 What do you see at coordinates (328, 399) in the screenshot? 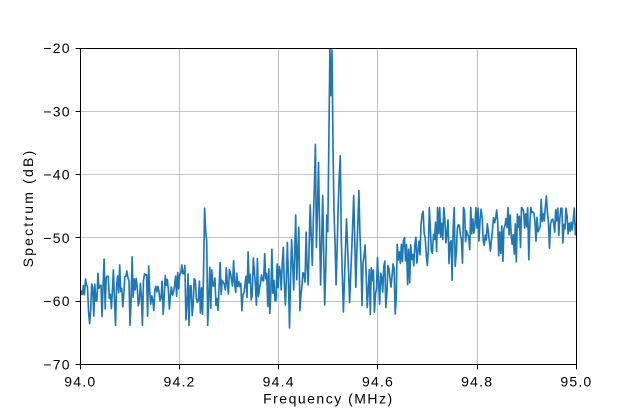
I see `svg-text: Frequency (MHz)` at bounding box center [328, 399].